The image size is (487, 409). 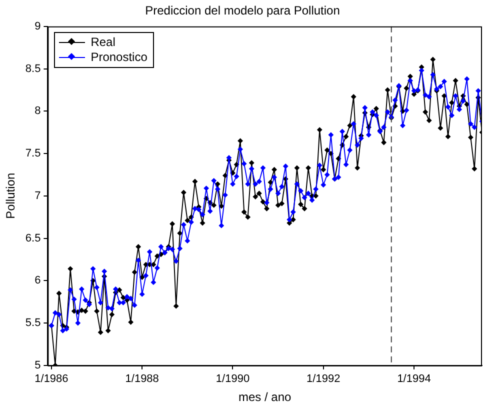 What do you see at coordinates (233, 379) in the screenshot?
I see `x-tick-label: 1/1990` at bounding box center [233, 379].